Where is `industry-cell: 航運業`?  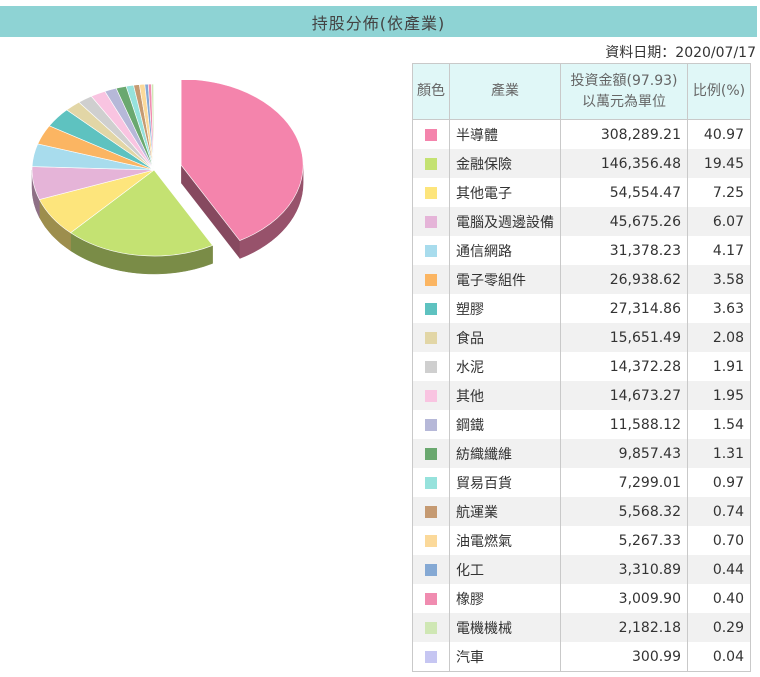
industry-cell: 航運業 is located at coordinates (505, 511).